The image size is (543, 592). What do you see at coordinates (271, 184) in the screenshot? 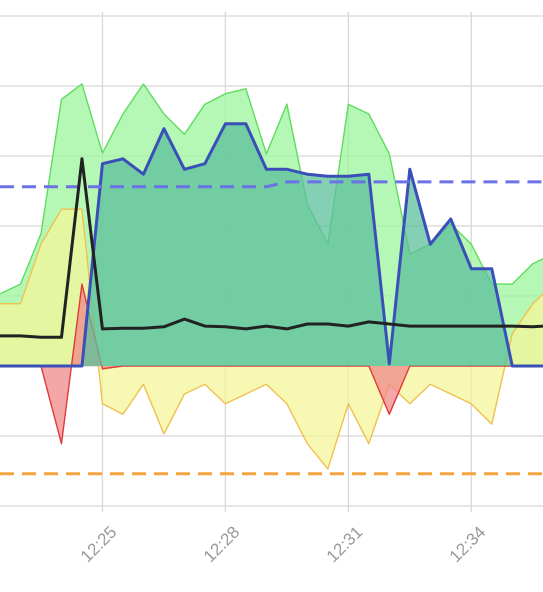
I see `dashed-line` at bounding box center [271, 184].